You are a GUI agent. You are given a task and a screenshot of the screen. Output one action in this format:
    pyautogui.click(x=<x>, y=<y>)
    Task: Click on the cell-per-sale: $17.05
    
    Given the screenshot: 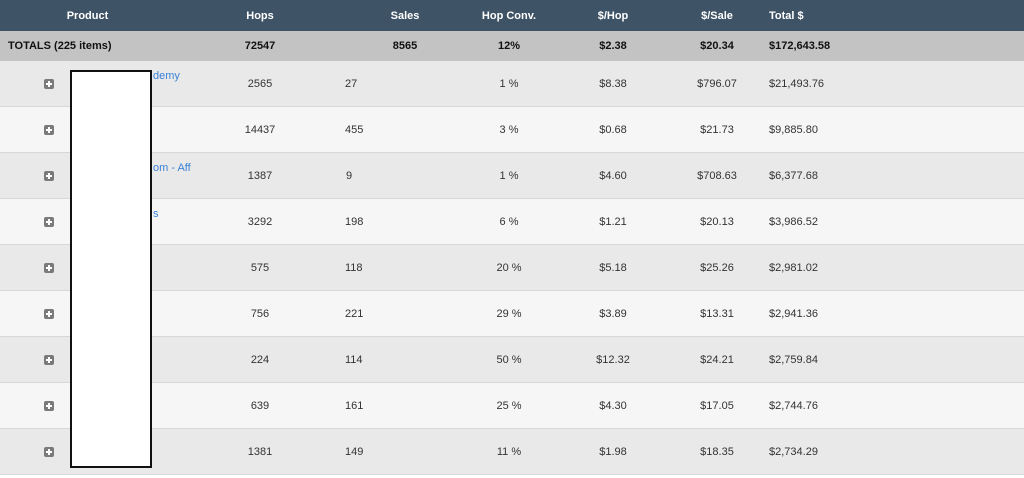 What is the action you would take?
    pyautogui.click(x=717, y=405)
    